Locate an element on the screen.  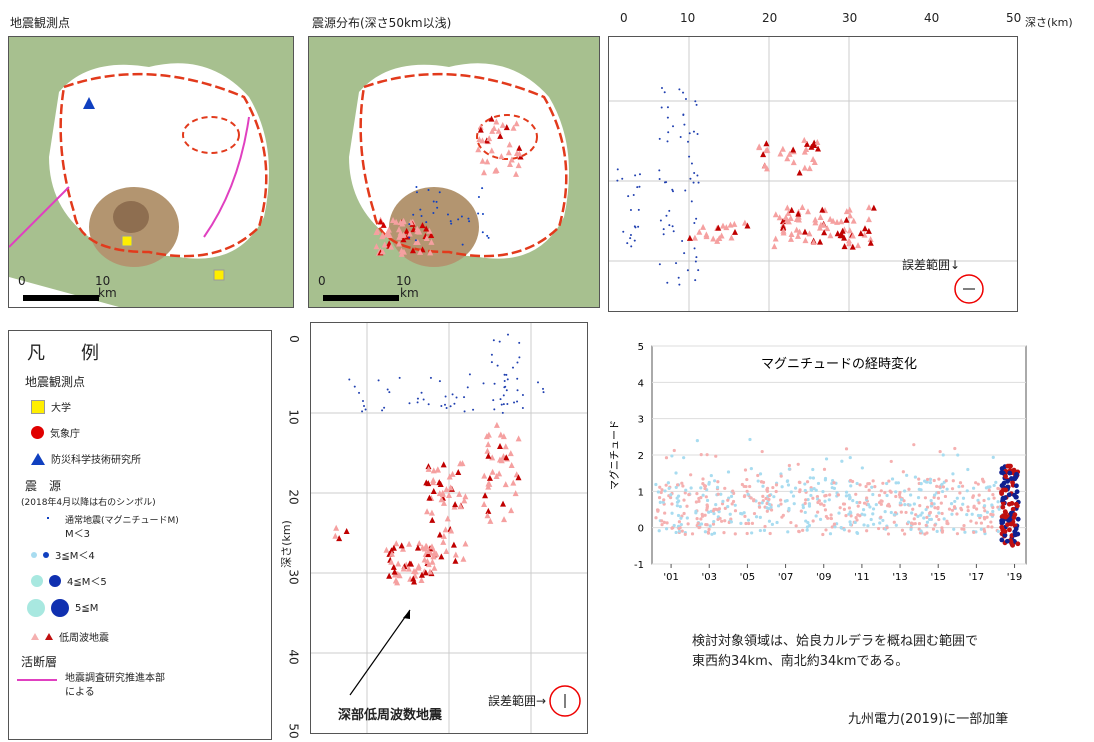
error-label-left: 誤差範囲→ is located at coordinates (517, 701).